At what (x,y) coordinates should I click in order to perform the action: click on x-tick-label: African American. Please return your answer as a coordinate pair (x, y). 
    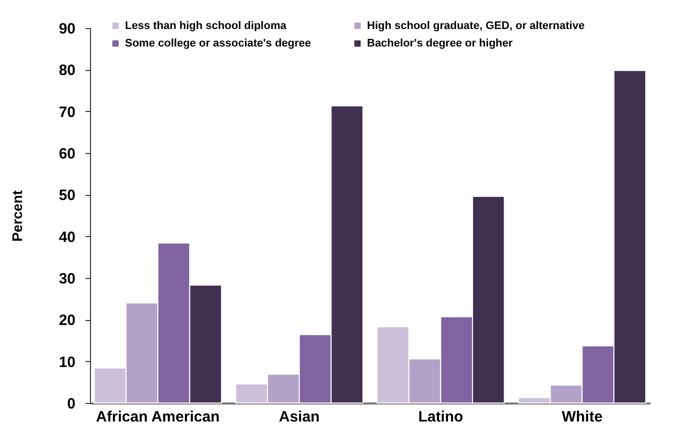
    Looking at the image, I should click on (158, 417).